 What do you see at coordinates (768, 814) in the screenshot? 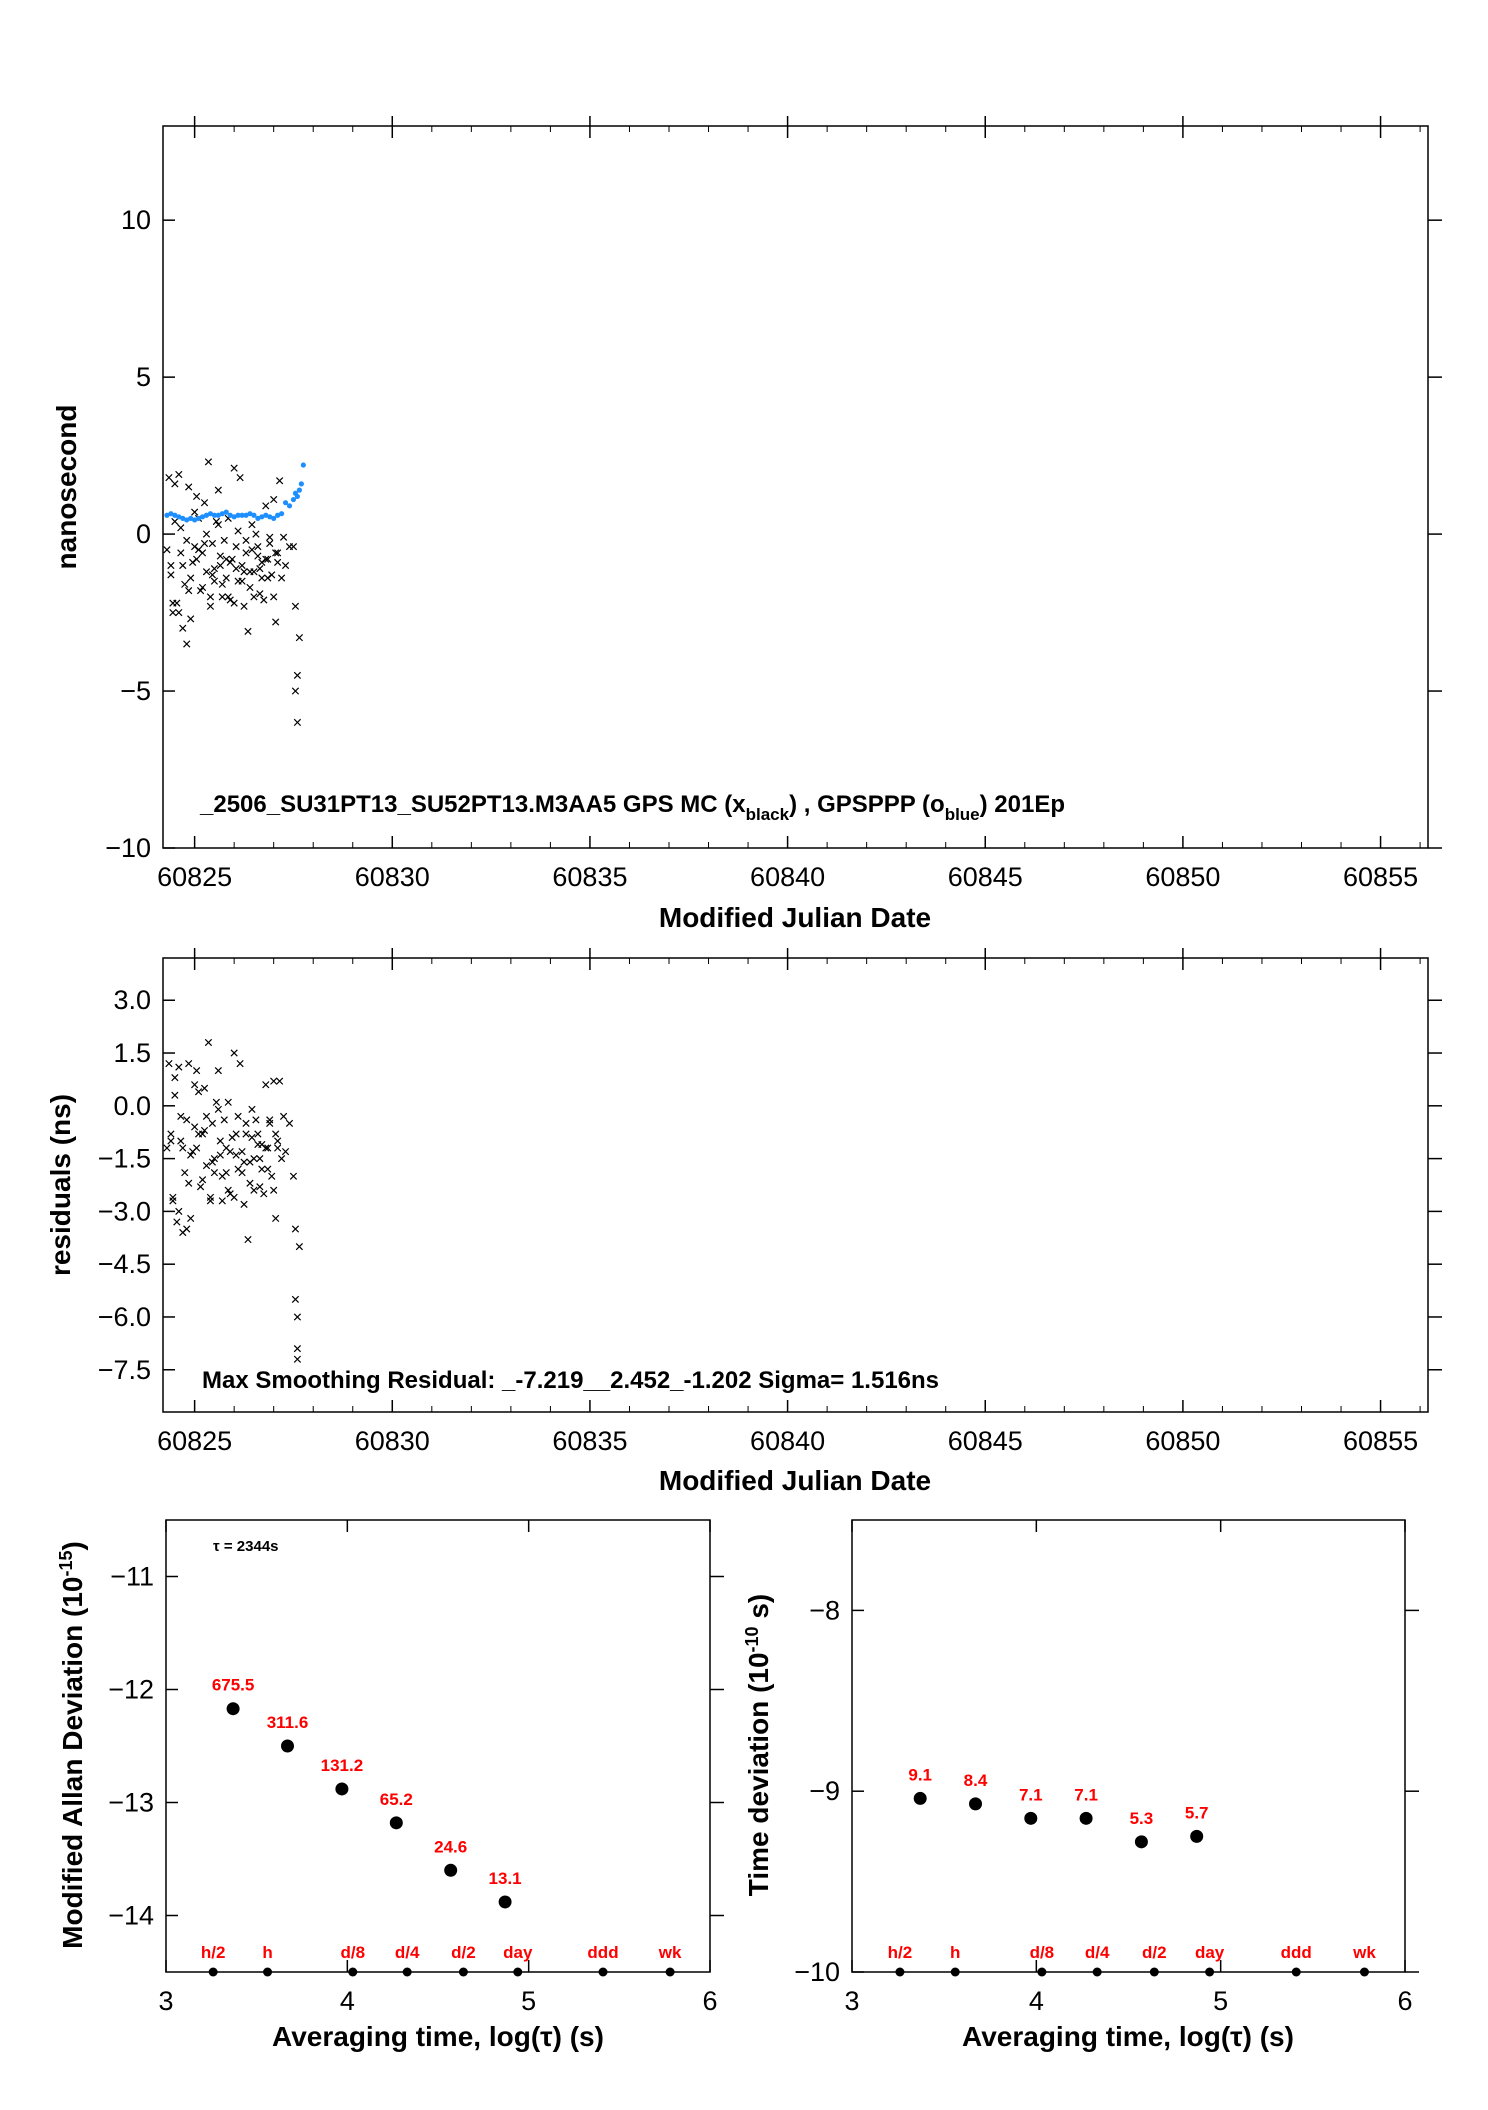
I see `clock-offset-annotation-sub1: black` at bounding box center [768, 814].